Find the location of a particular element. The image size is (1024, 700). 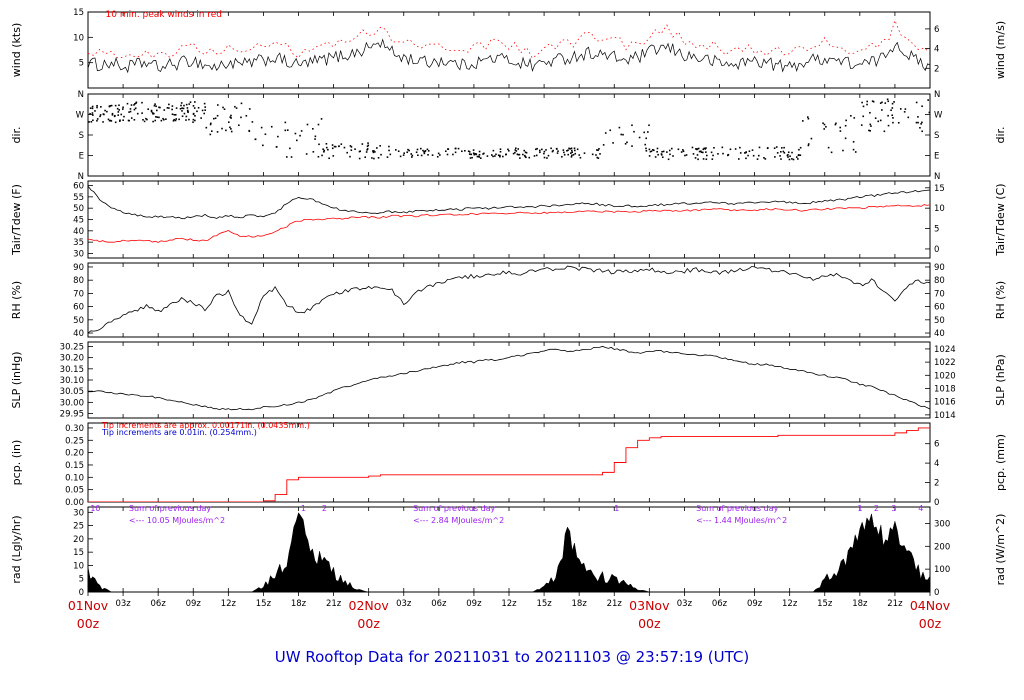

temp-ytick-left: 40 is located at coordinates (78, 232).